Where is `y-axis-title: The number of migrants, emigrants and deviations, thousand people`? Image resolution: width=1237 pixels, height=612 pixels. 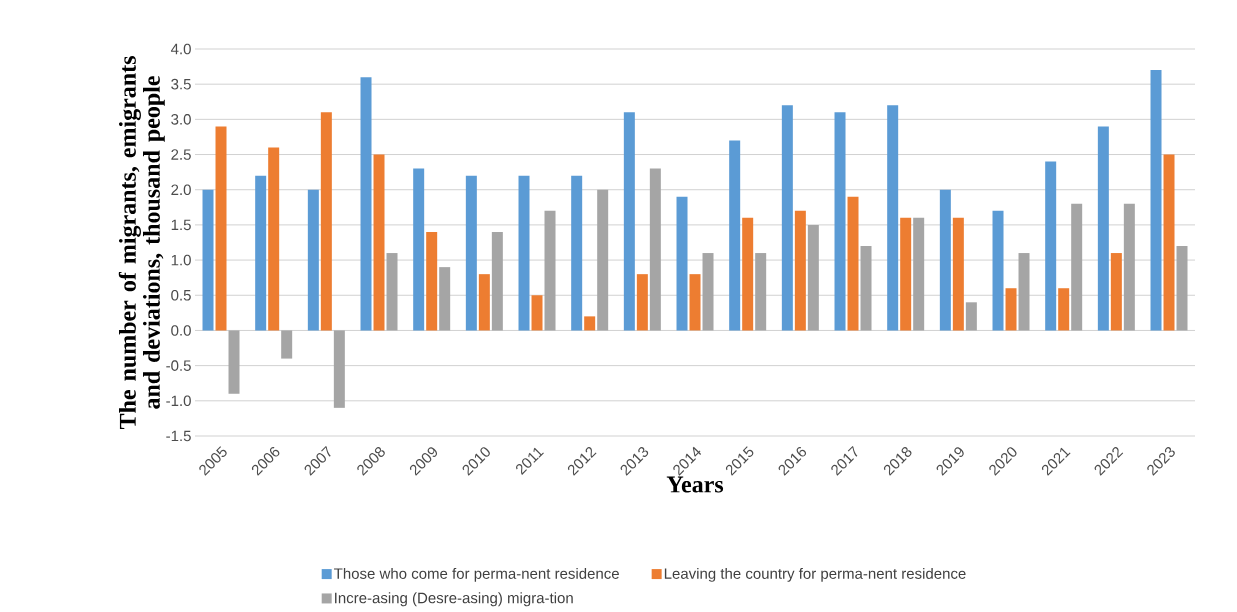
y-axis-title: The number of migrants, emigrants and deviations, thousand people is located at coordinates (141, 243).